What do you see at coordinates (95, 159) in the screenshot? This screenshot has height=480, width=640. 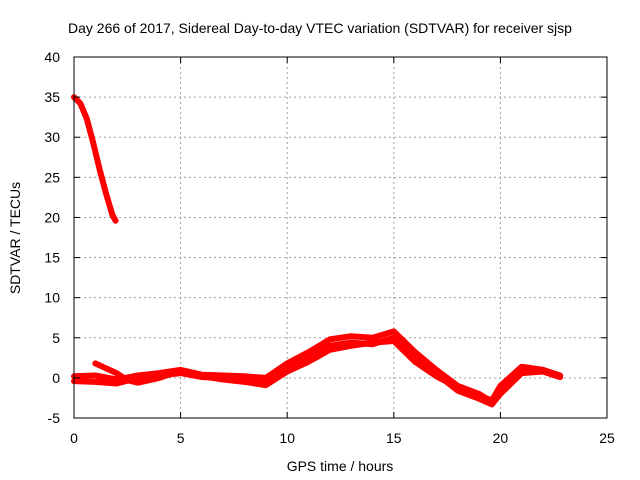 I see `series-early-decay` at bounding box center [95, 159].